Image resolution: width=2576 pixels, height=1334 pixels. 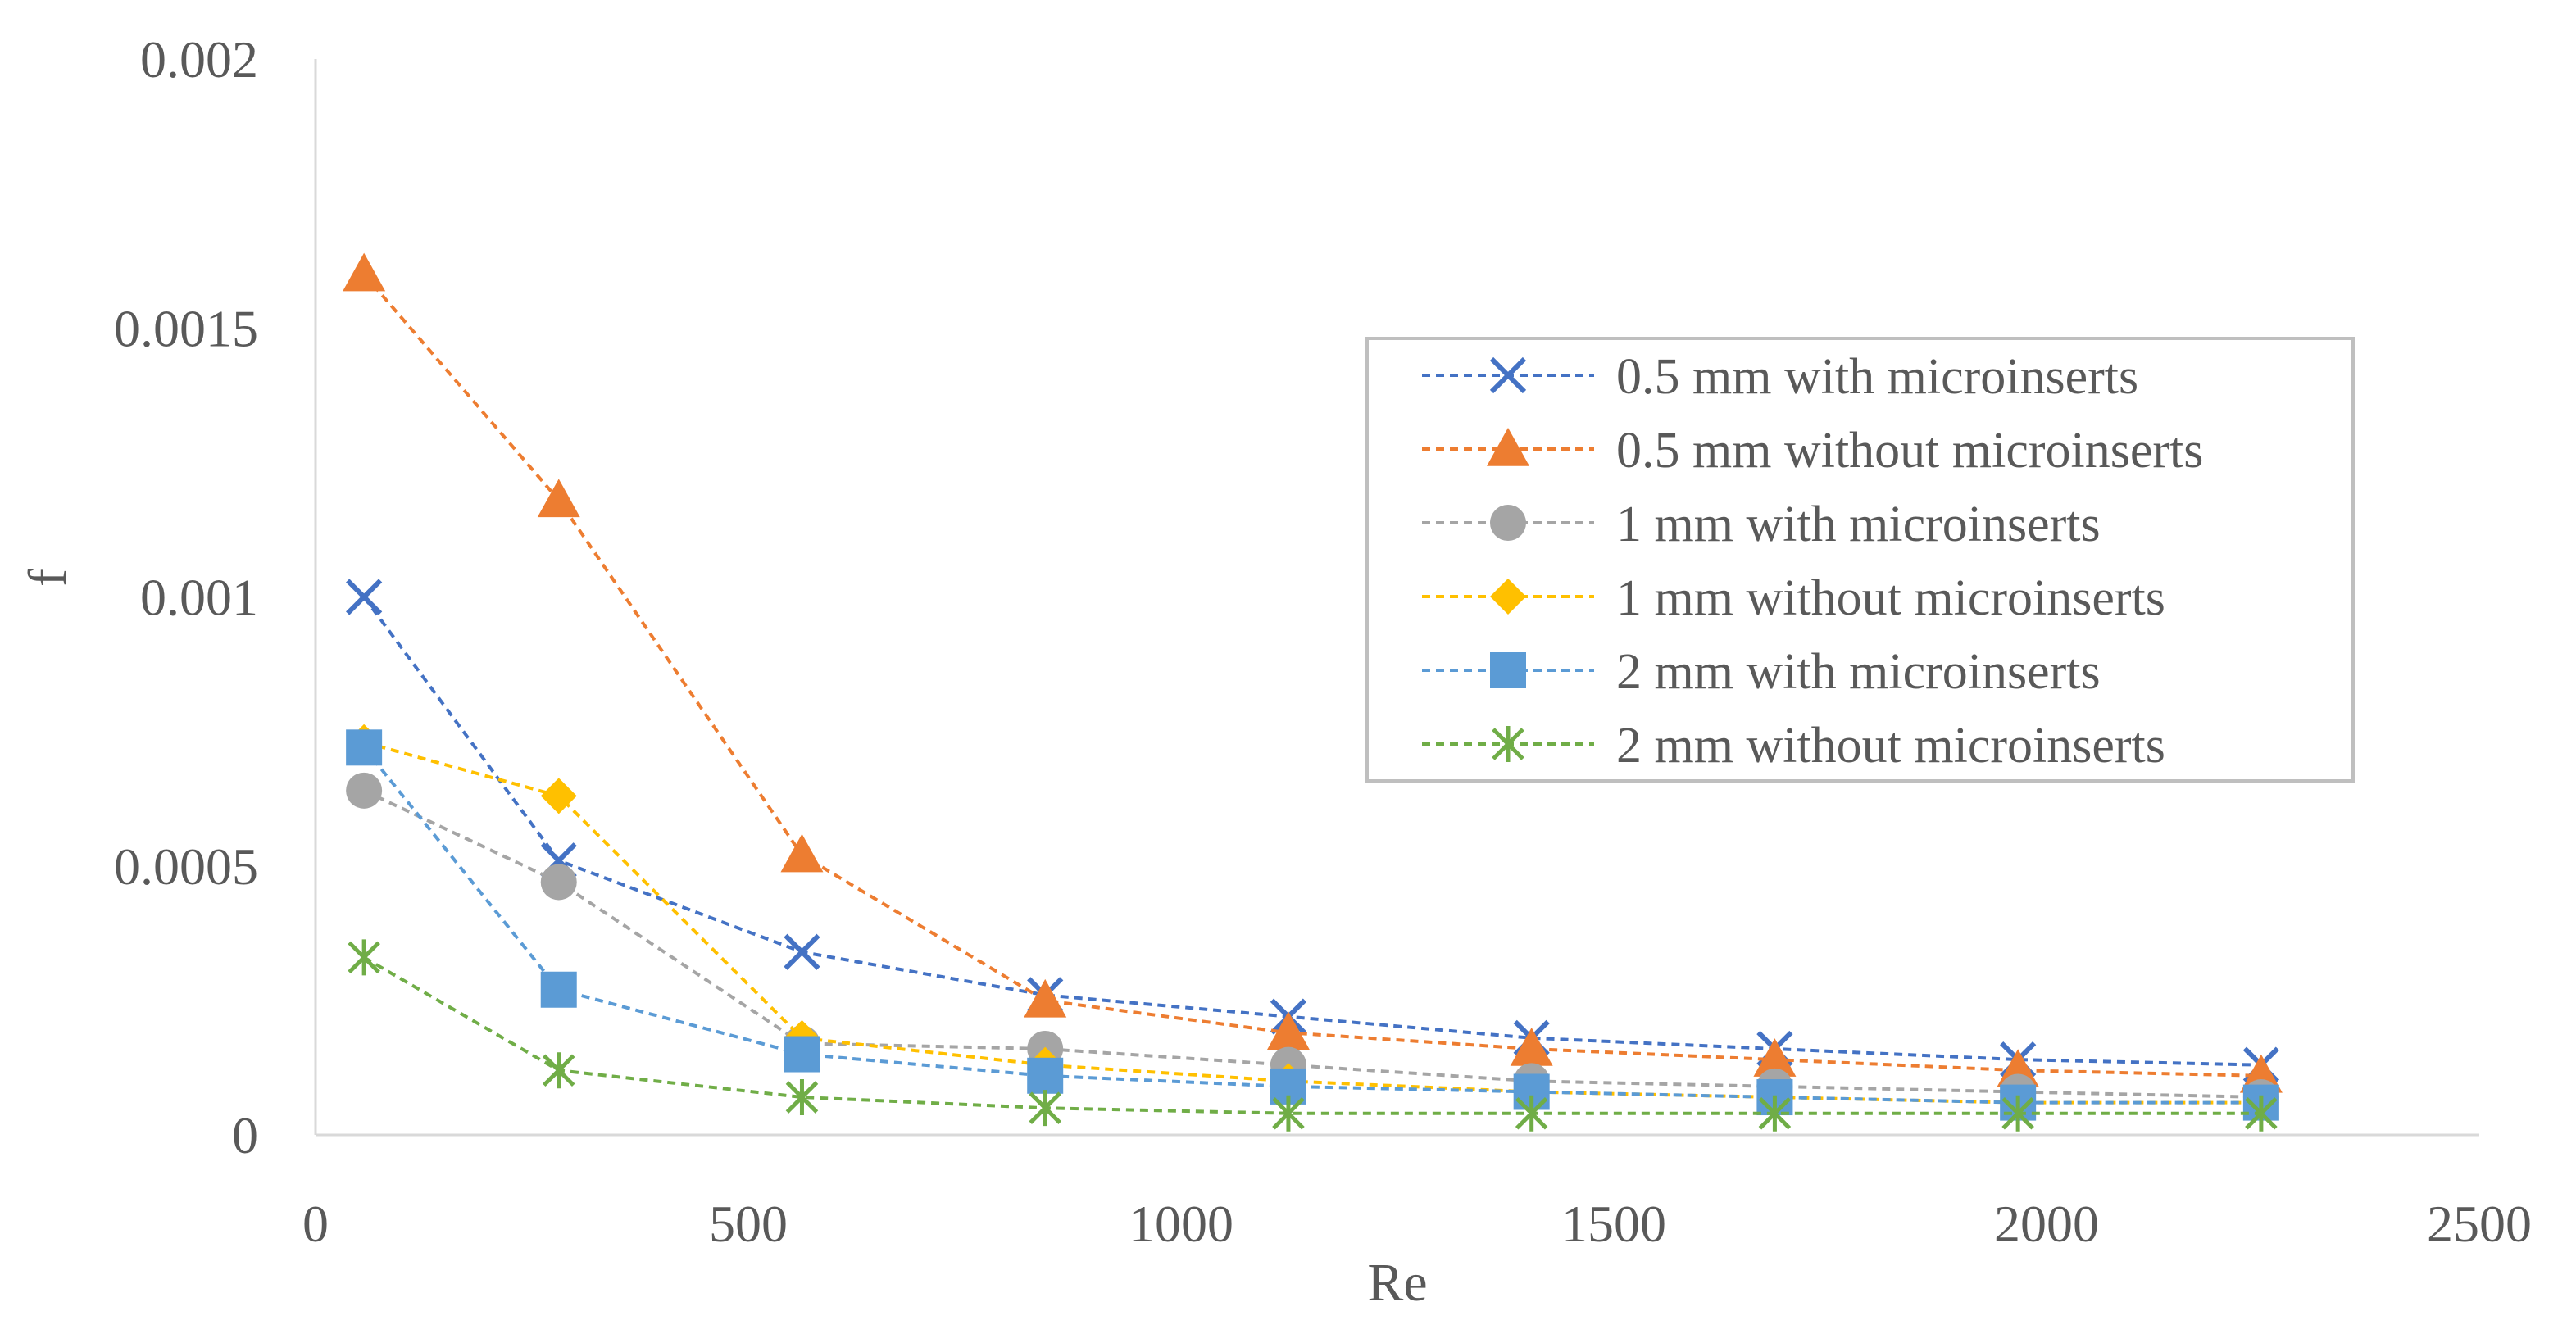 What do you see at coordinates (1397, 1283) in the screenshot?
I see `x-axis-title: Re` at bounding box center [1397, 1283].